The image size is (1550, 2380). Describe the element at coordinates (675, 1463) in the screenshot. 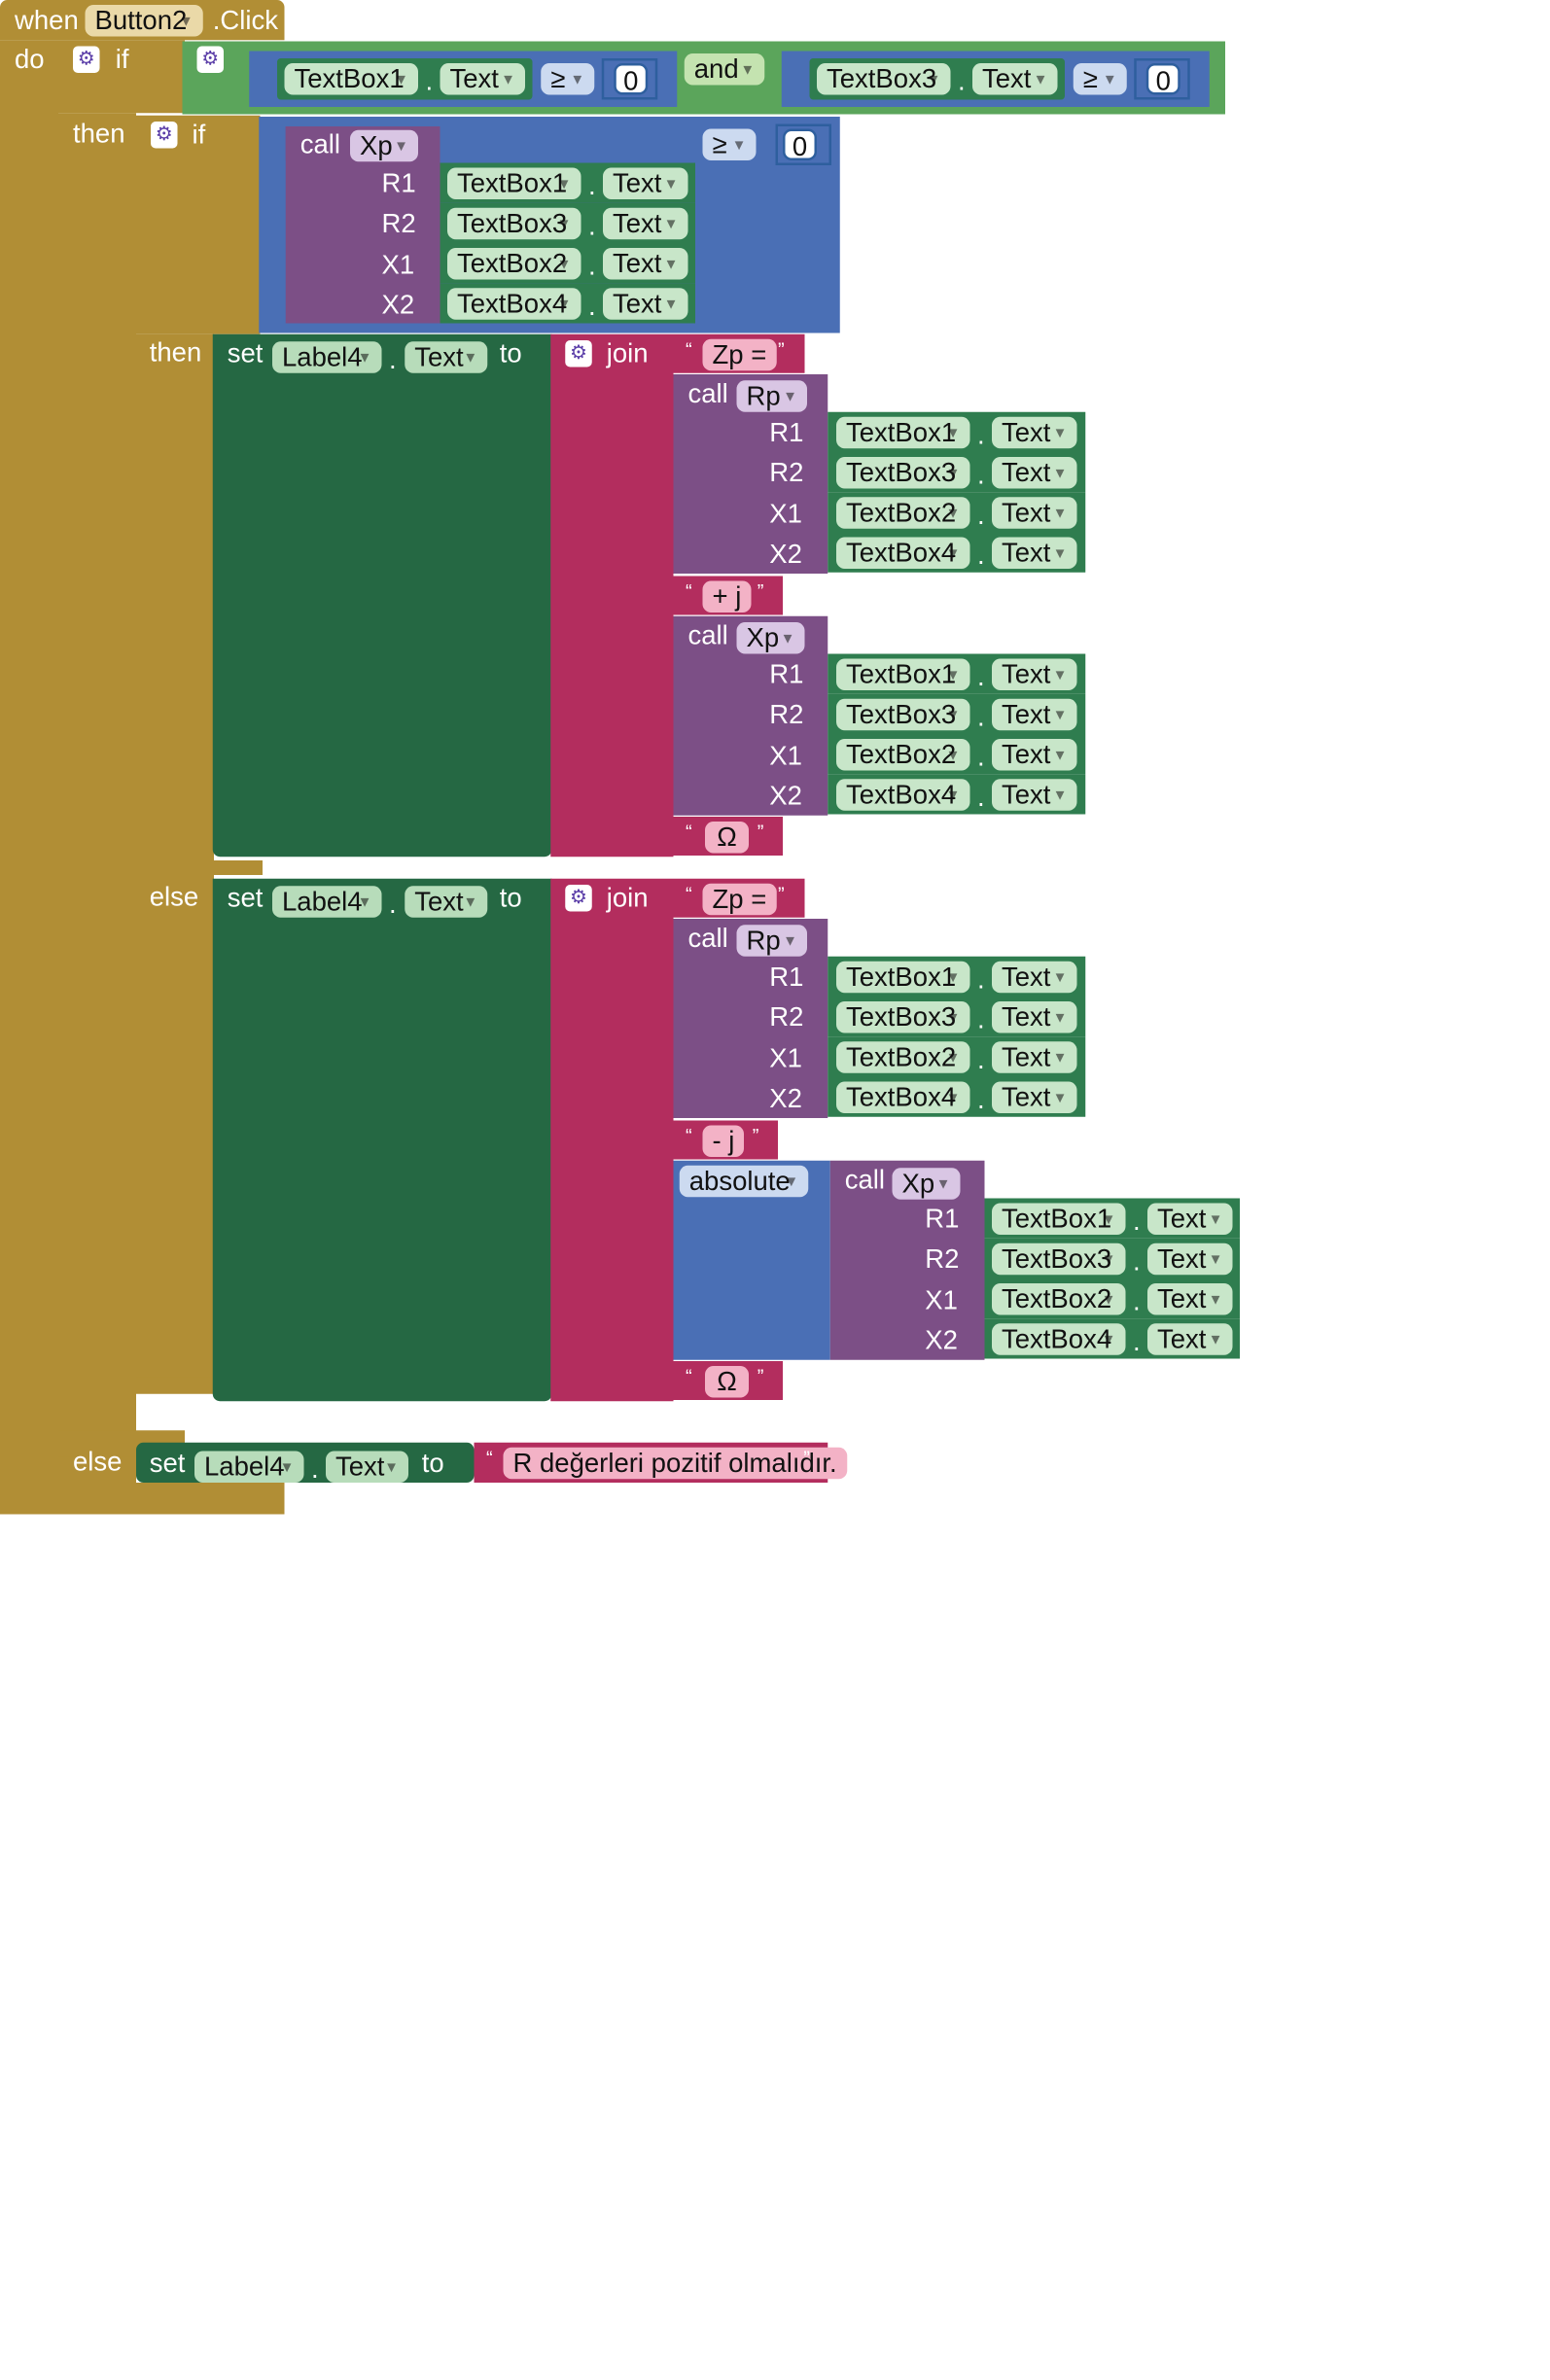

I see `string-field: R değerleri pozitif olmalıdır.` at that location.